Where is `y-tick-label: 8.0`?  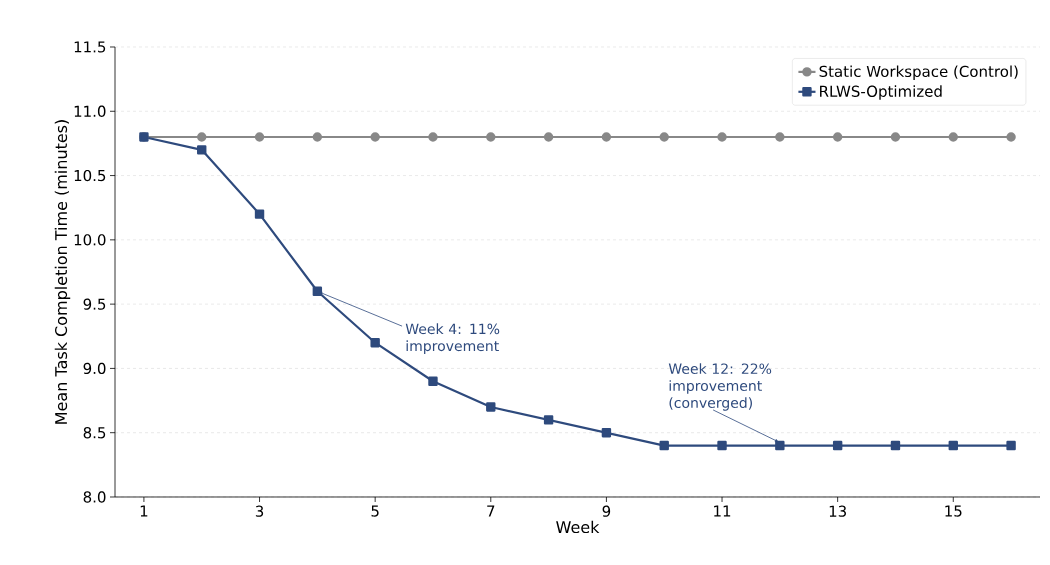 y-tick-label: 8.0 is located at coordinates (94, 497).